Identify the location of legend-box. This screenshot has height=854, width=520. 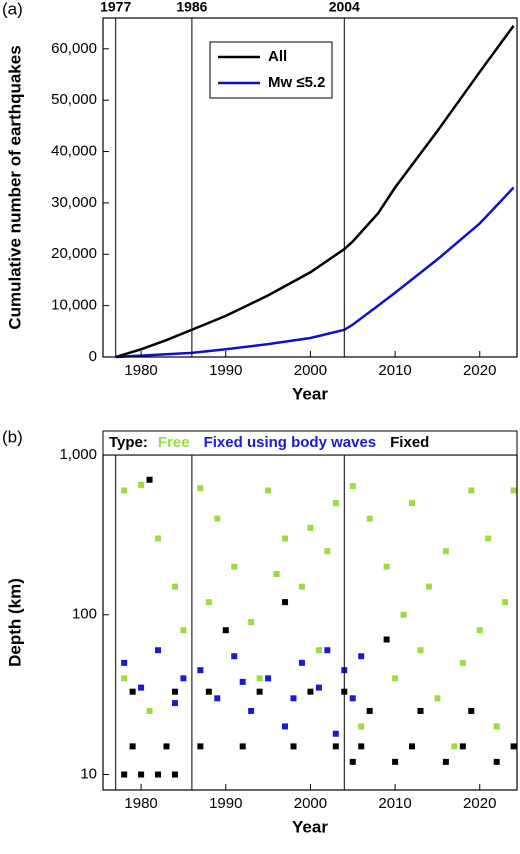
(310, 443).